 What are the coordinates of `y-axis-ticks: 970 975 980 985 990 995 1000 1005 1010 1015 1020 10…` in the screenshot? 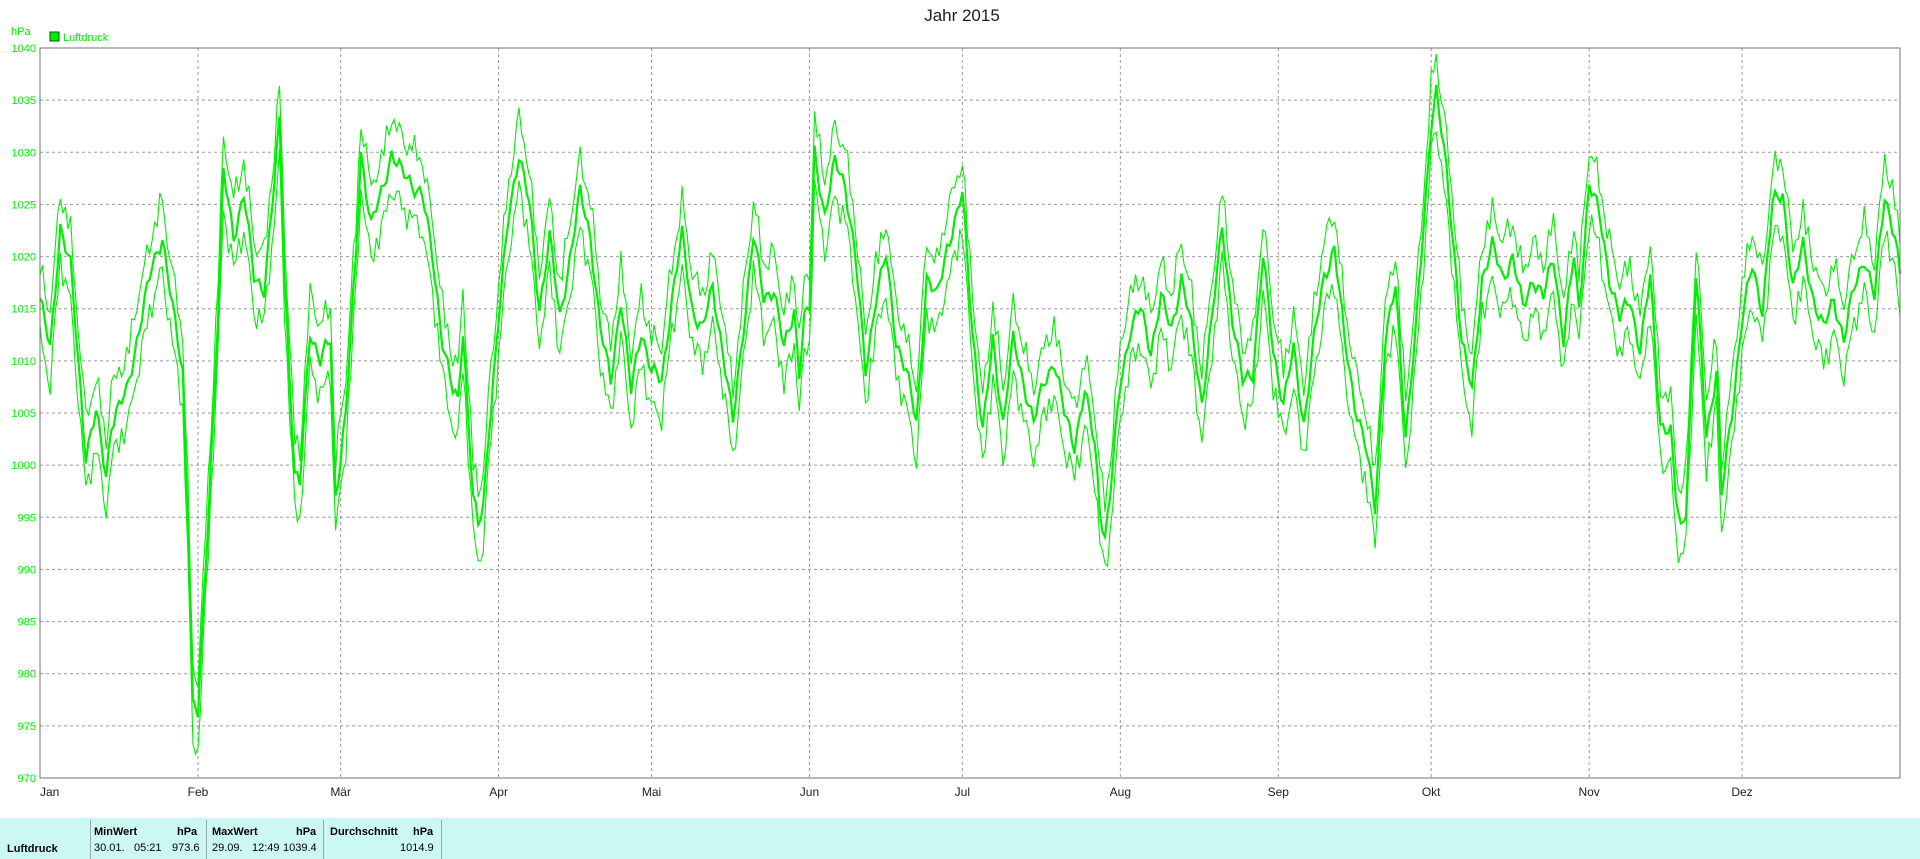 It's located at (24, 414).